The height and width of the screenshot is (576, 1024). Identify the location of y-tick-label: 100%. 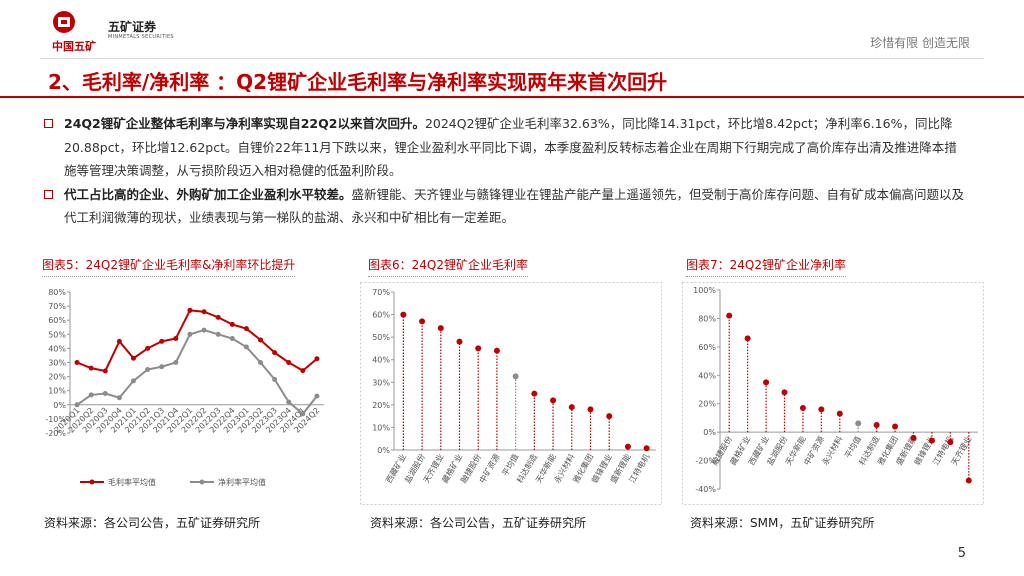
(704, 290).